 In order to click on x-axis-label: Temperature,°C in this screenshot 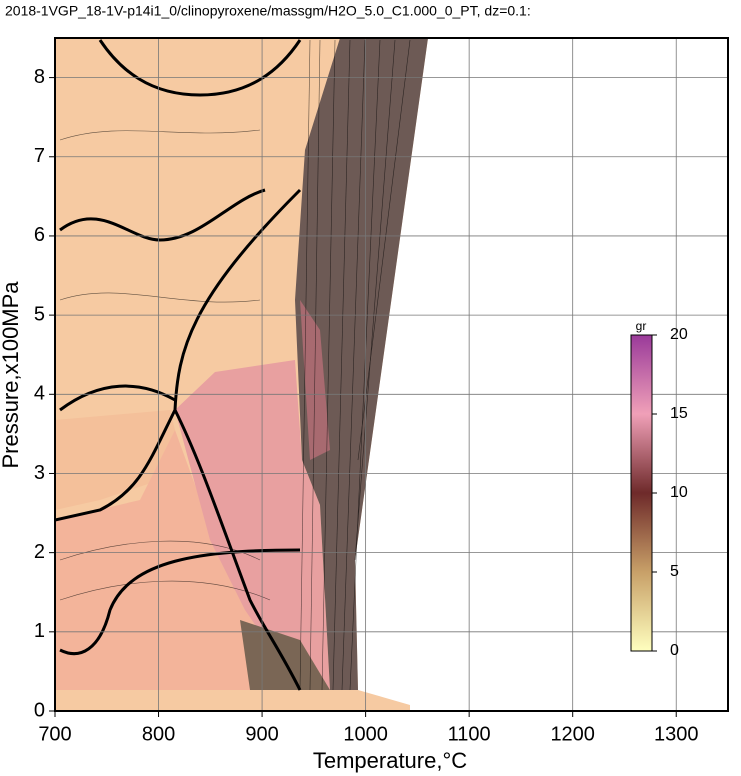, I will do `click(390, 760)`.